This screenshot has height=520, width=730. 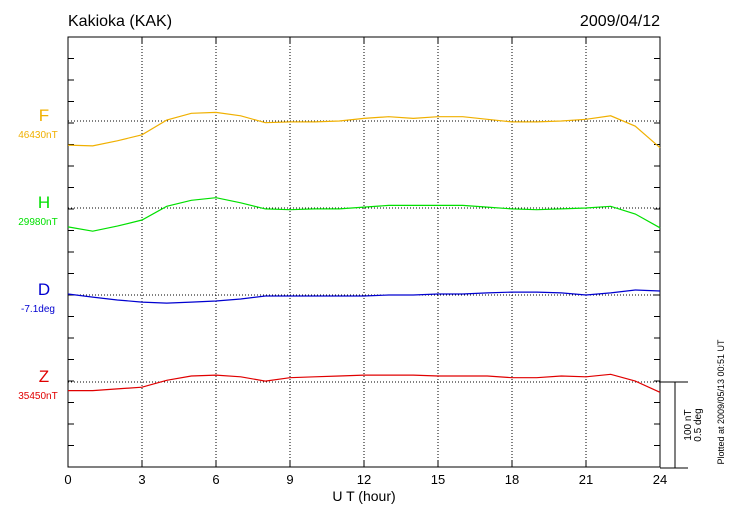 What do you see at coordinates (37, 222) in the screenshot?
I see `baseline-label: 29980nT` at bounding box center [37, 222].